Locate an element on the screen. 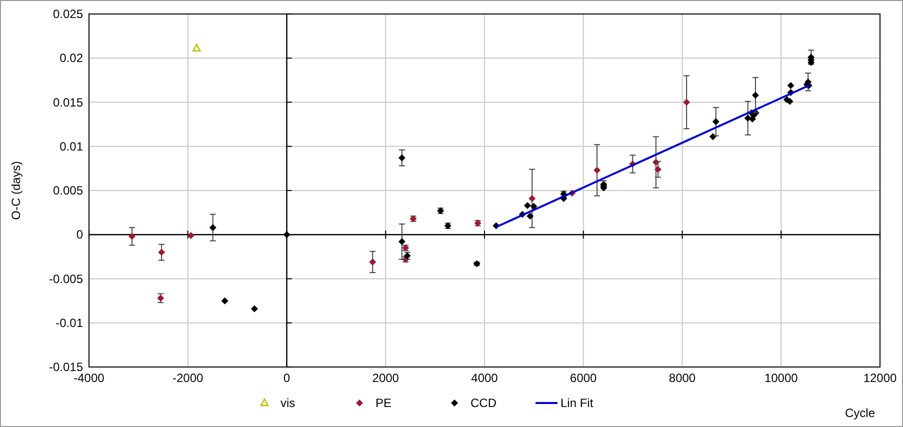  x-tick-label: 2000 is located at coordinates (386, 378).